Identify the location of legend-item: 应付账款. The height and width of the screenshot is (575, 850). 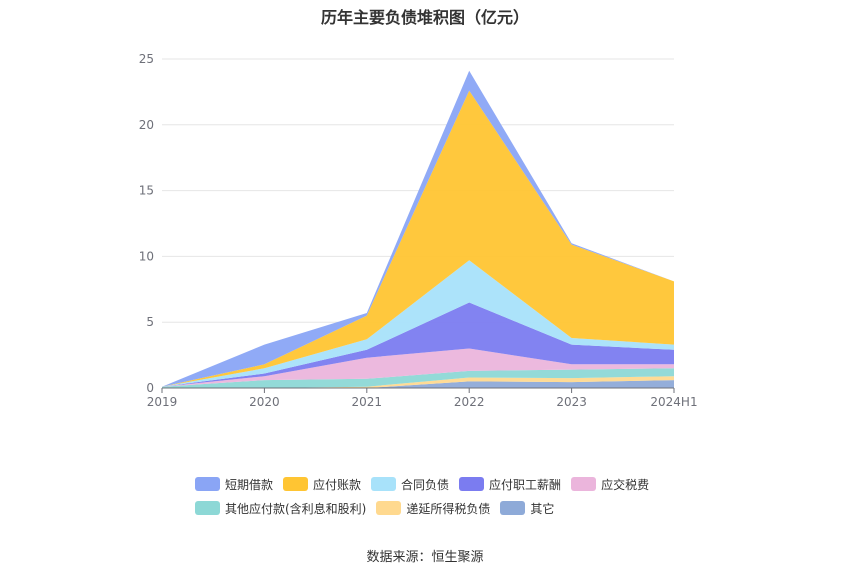
(322, 484).